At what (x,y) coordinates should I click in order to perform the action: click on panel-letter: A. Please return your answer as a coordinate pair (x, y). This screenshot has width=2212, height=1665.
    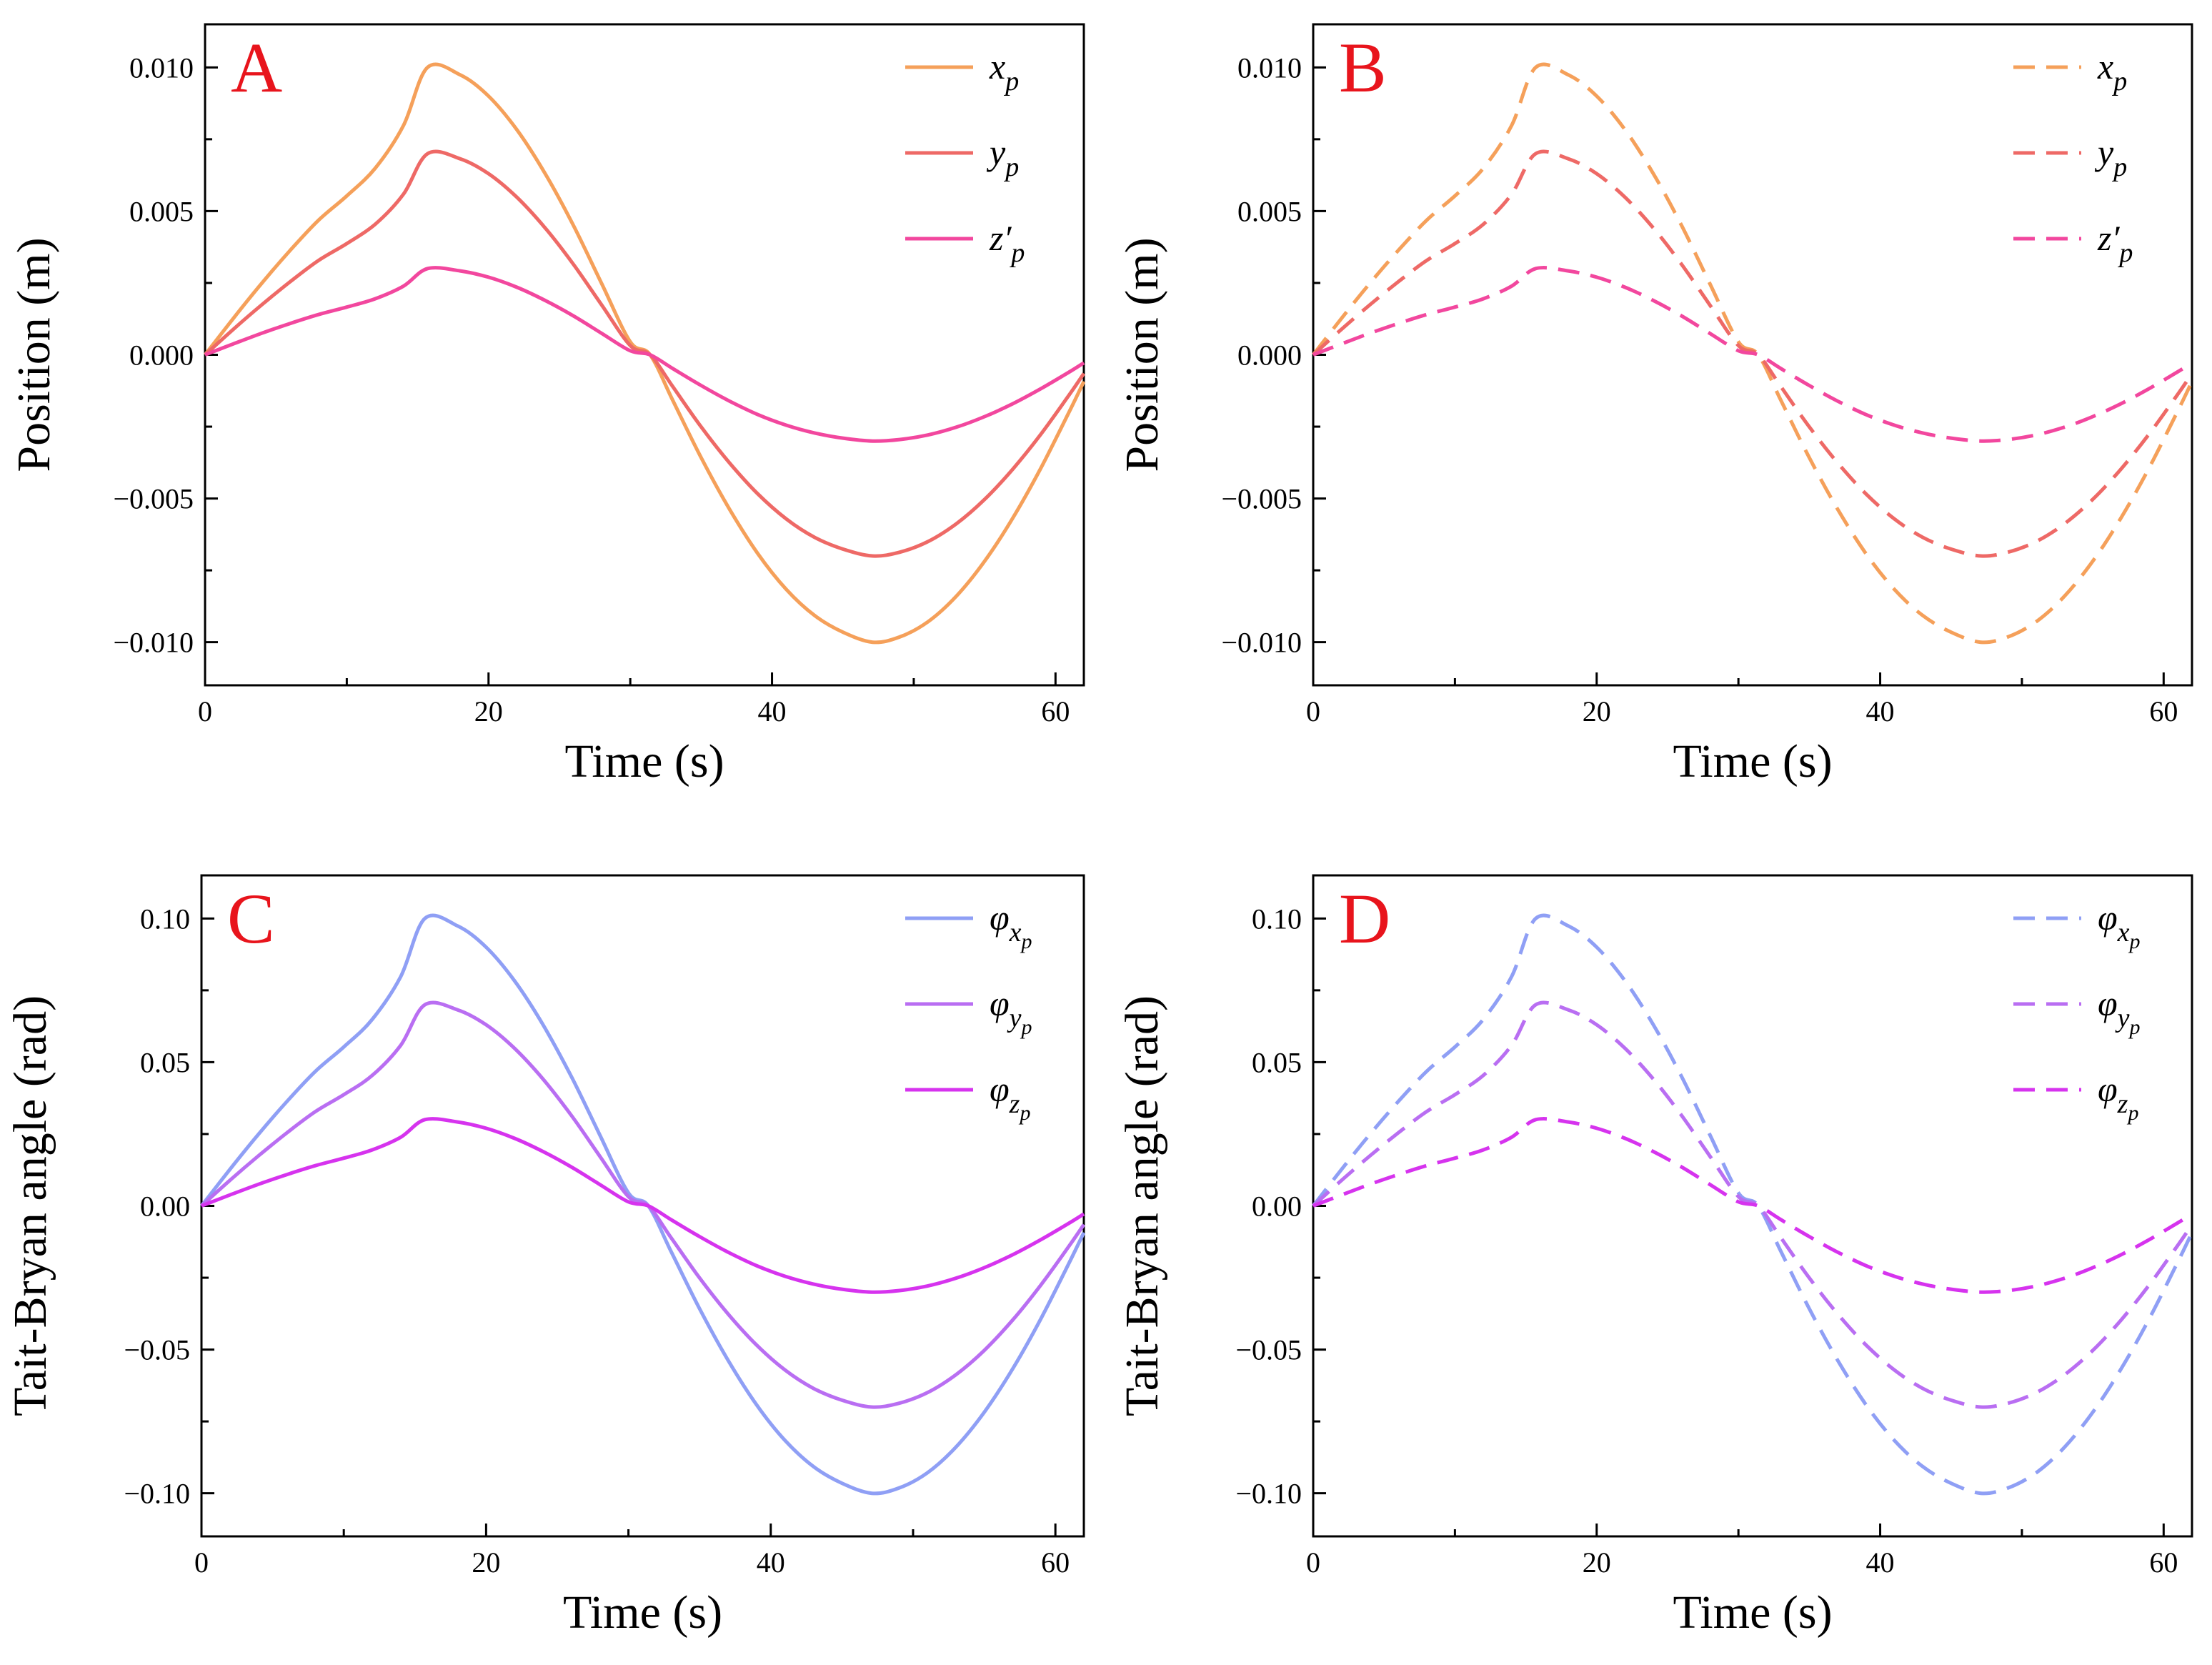
    Looking at the image, I should click on (256, 67).